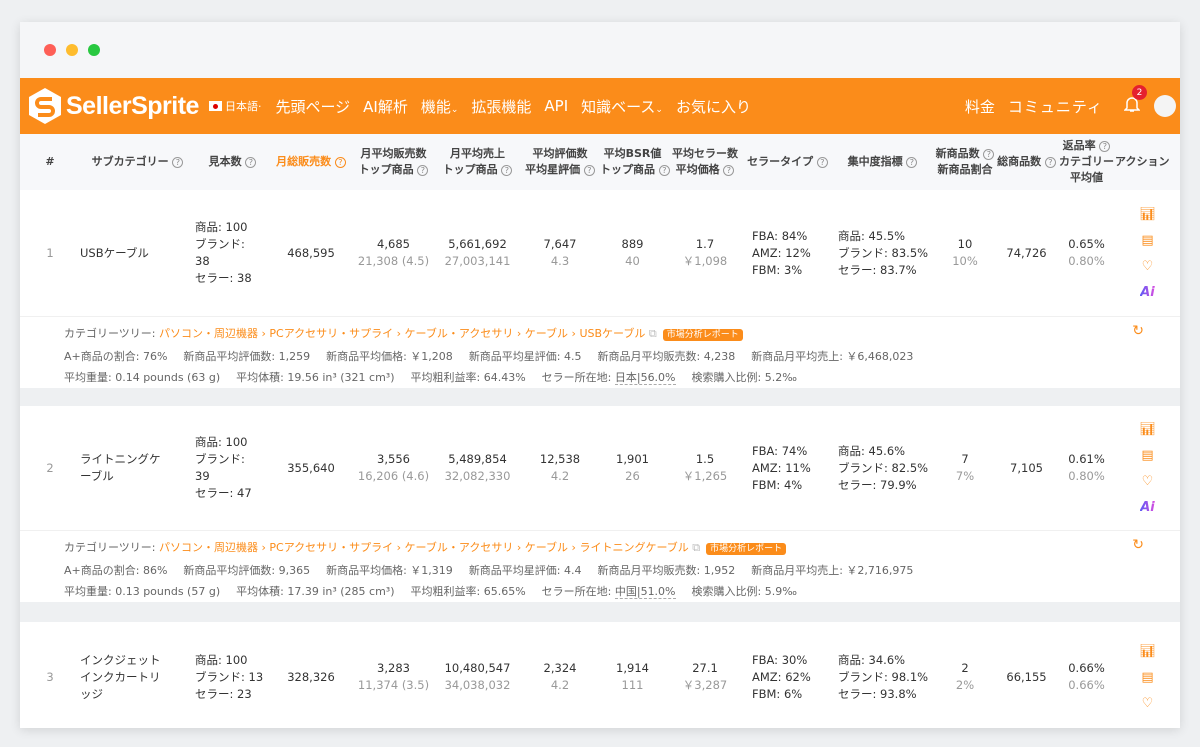  What do you see at coordinates (142, 377) in the screenshot?
I see `detail-stat: 平均重量: 0.14 pounds (63 g)` at bounding box center [142, 377].